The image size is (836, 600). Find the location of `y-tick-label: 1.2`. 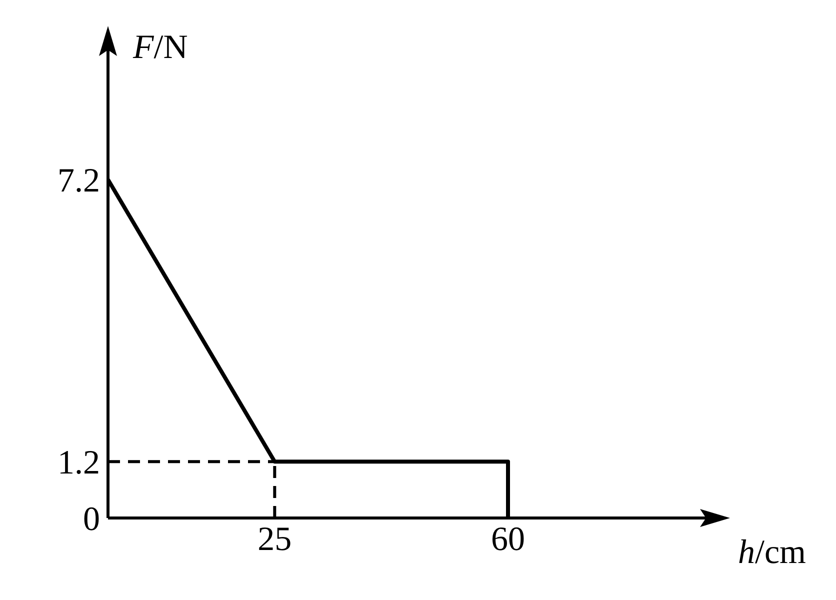

y-tick-label: 1.2 is located at coordinates (79, 463).